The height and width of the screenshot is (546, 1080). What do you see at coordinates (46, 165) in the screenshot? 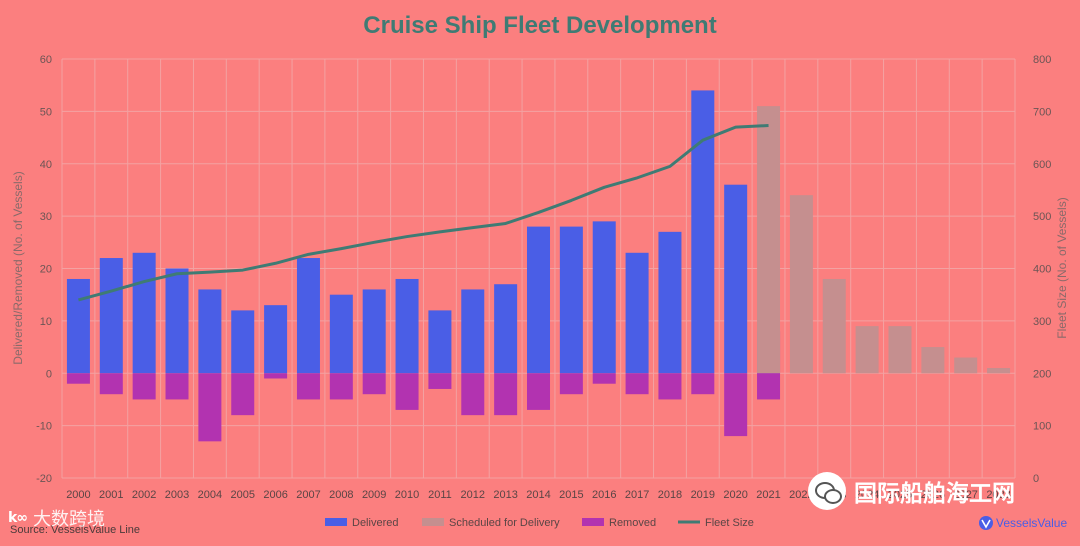
I see `y-tick-left: 40` at bounding box center [46, 165].